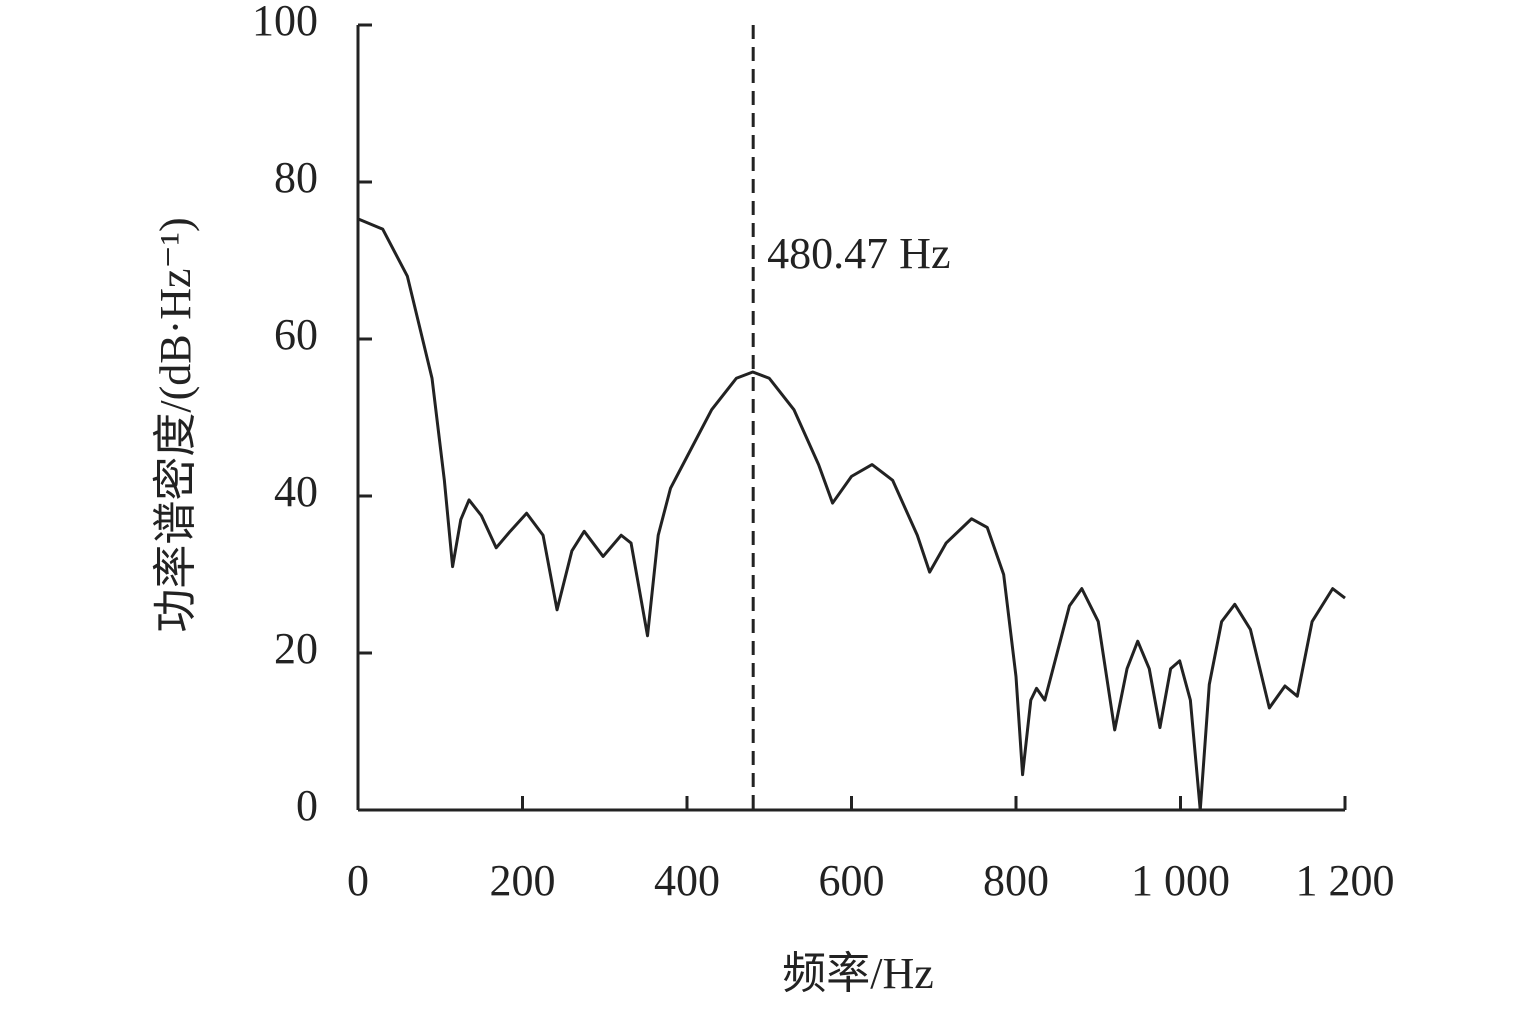 Image resolution: width=1535 pixels, height=1012 pixels. Describe the element at coordinates (285, 22) in the screenshot. I see `y-tick-label: 100` at that location.